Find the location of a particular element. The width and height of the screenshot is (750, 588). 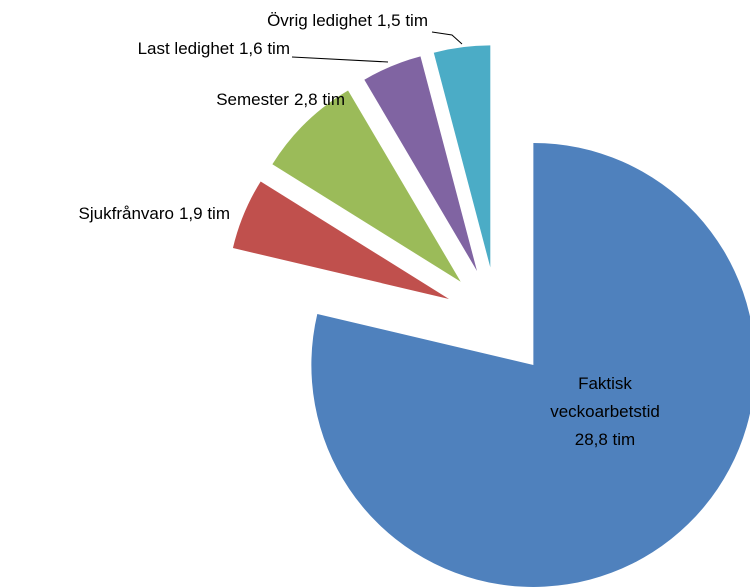

label-category: Övrig ledighet is located at coordinates (319, 20).